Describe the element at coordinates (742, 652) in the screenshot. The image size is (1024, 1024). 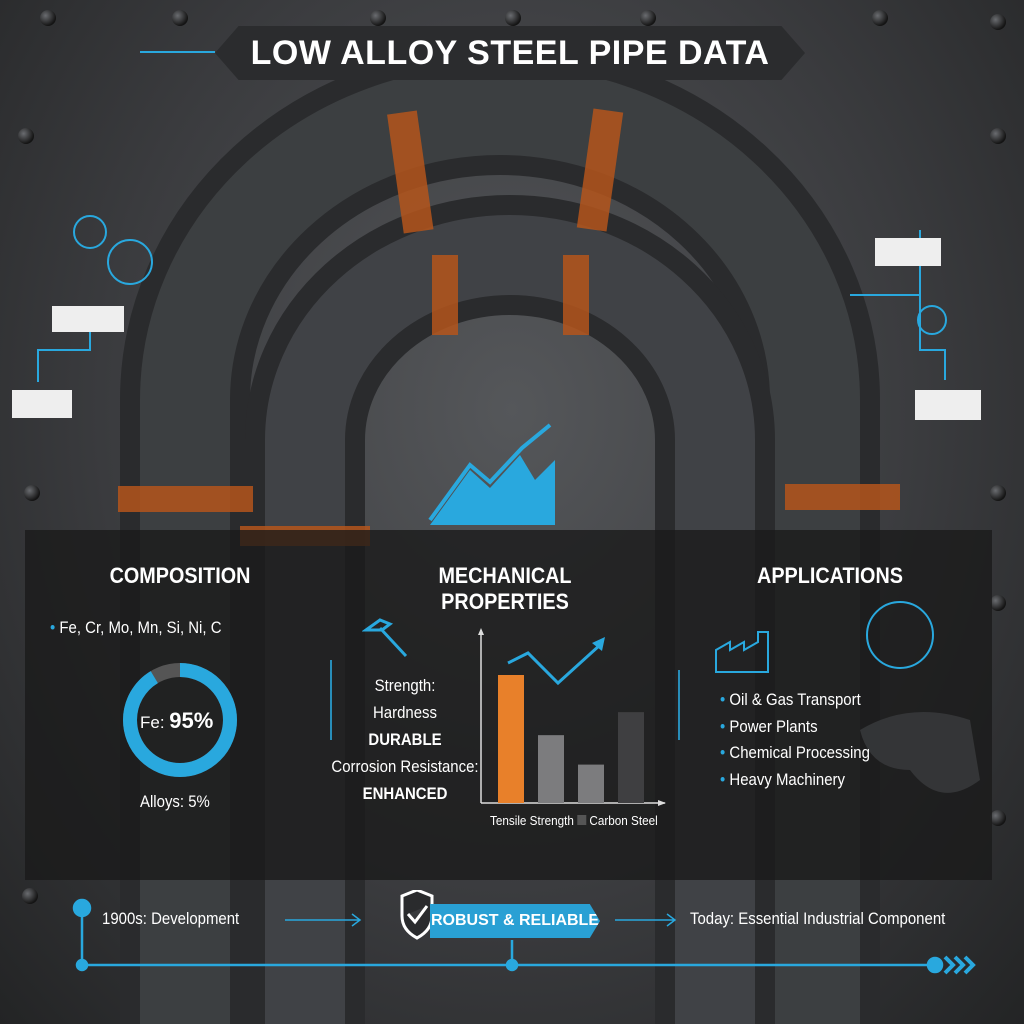
I see `factory-icon` at that location.